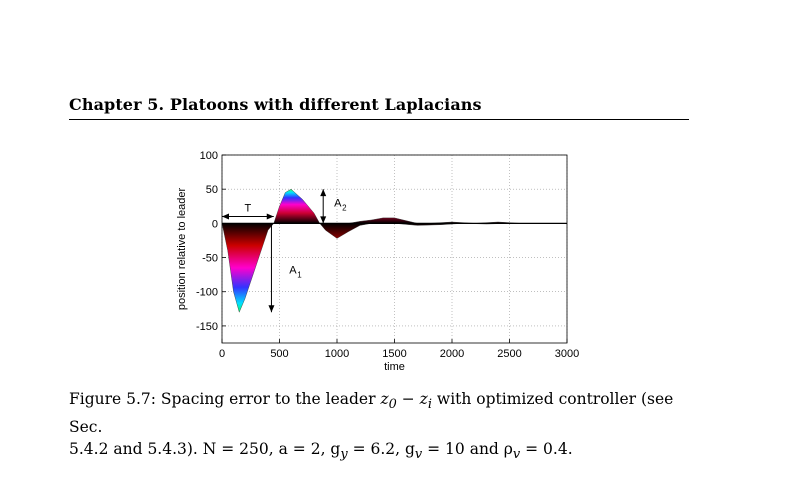 This screenshot has height=477, width=800. What do you see at coordinates (222, 354) in the screenshot?
I see `x-tick-label: 0` at bounding box center [222, 354].